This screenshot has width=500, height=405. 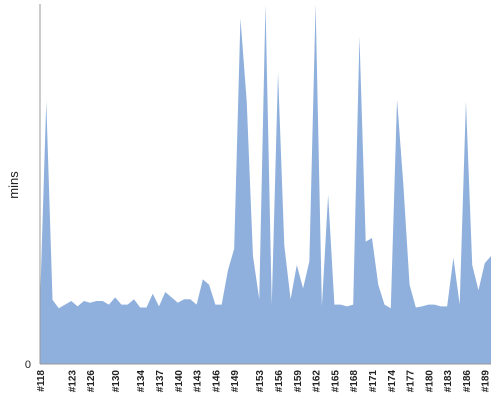 What do you see at coordinates (298, 381) in the screenshot?
I see `x-tick-label: #159` at bounding box center [298, 381].